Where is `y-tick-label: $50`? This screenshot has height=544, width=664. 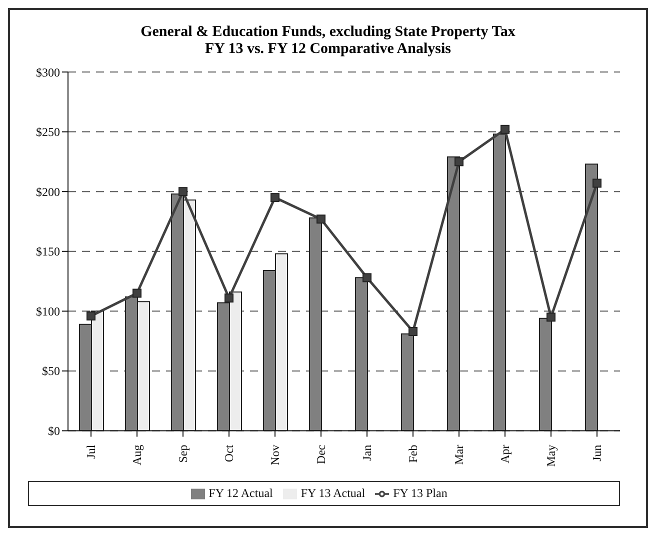
y-tick-label: $50 is located at coordinates (51, 371).